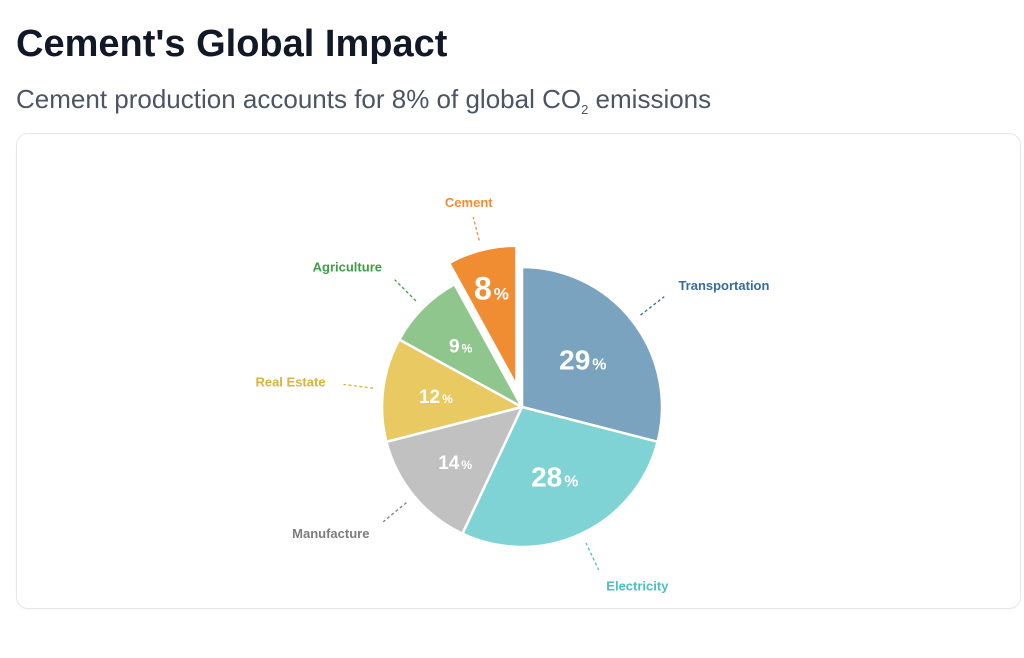 The image size is (1024, 658). What do you see at coordinates (436, 397) in the screenshot?
I see `value-label-real-estate: 12%` at bounding box center [436, 397].